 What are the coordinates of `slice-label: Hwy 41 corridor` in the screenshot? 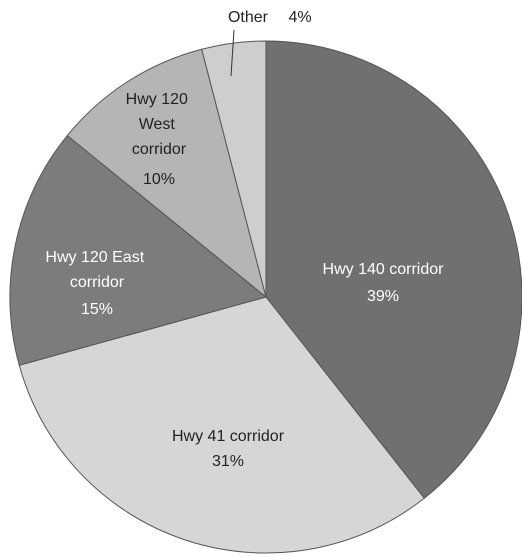 It's located at (228, 436).